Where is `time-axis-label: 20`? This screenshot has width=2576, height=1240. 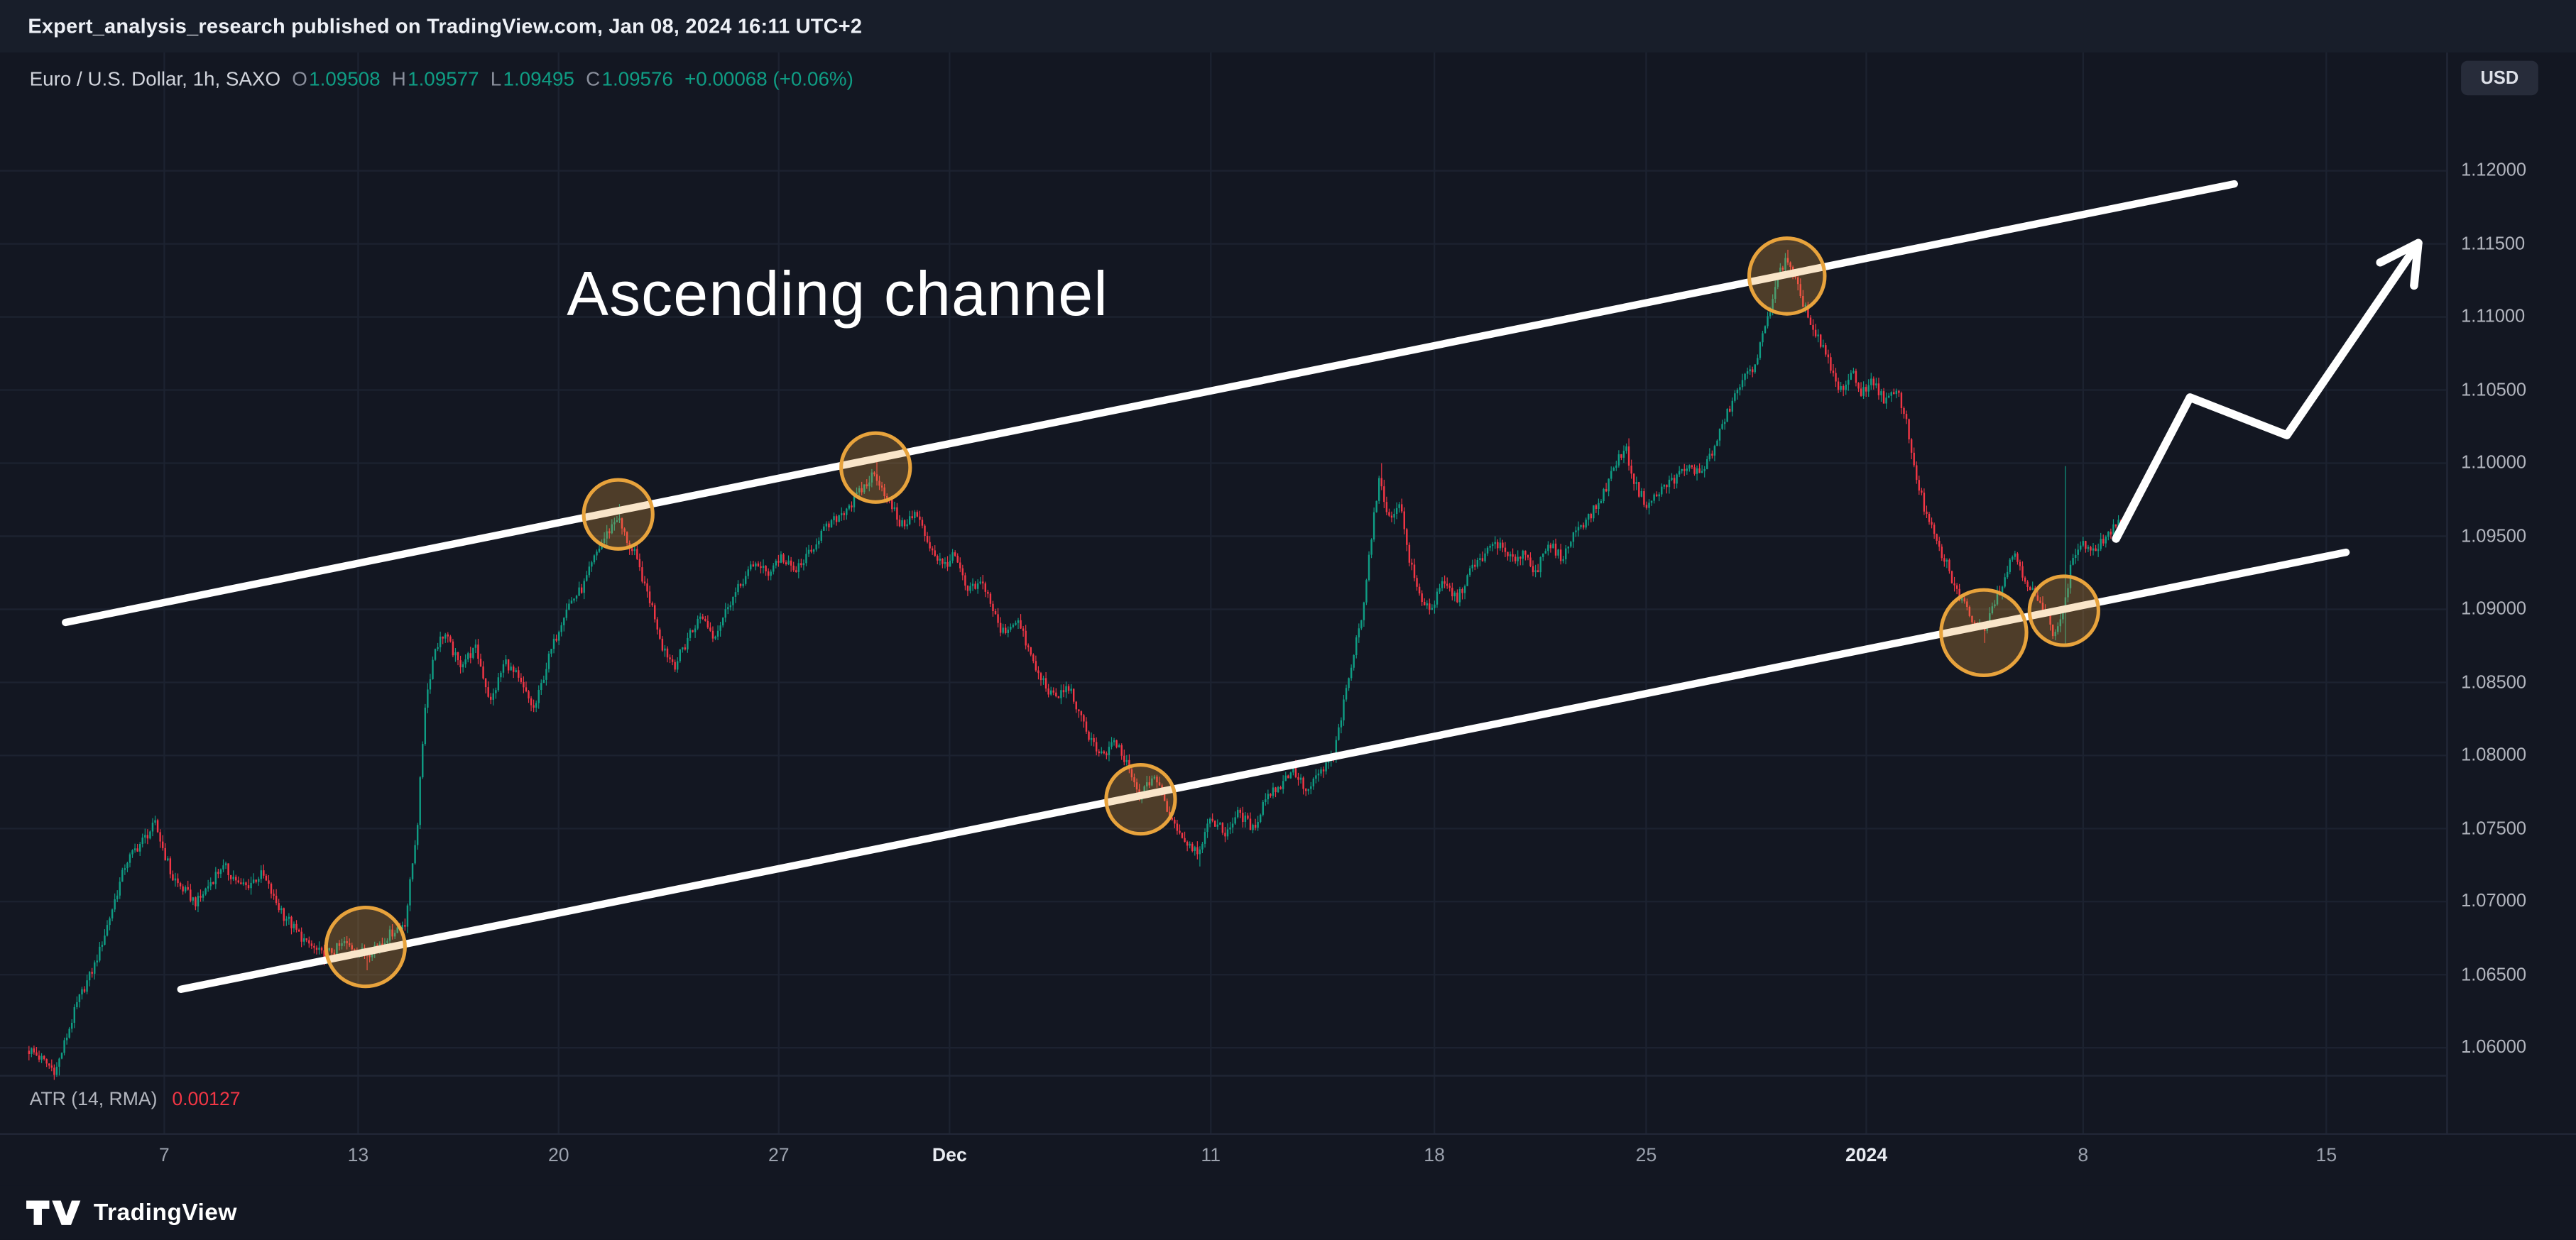
time-axis-label: 20 is located at coordinates (558, 1156).